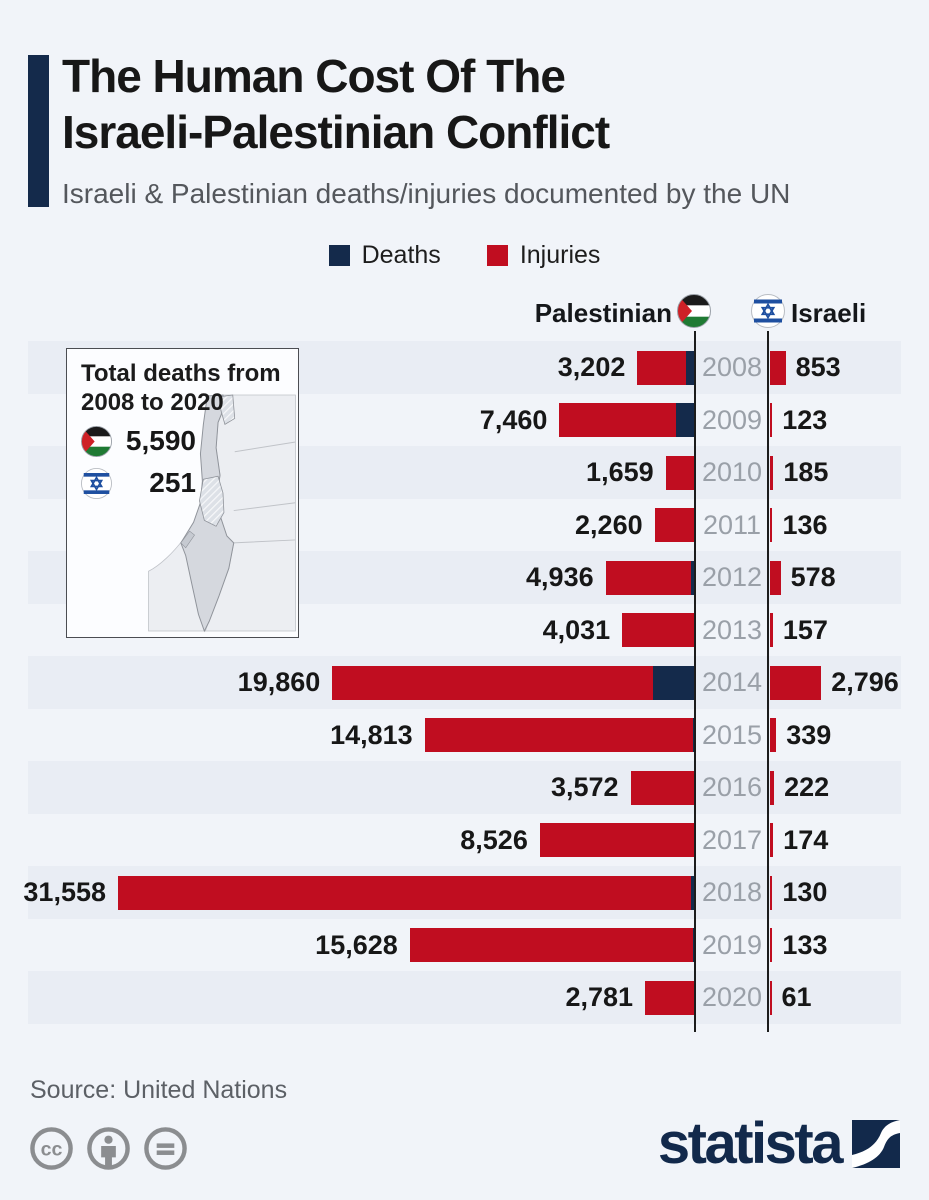 The image size is (929, 1200). What do you see at coordinates (38, 131) in the screenshot?
I see `title-accent-bar` at bounding box center [38, 131].